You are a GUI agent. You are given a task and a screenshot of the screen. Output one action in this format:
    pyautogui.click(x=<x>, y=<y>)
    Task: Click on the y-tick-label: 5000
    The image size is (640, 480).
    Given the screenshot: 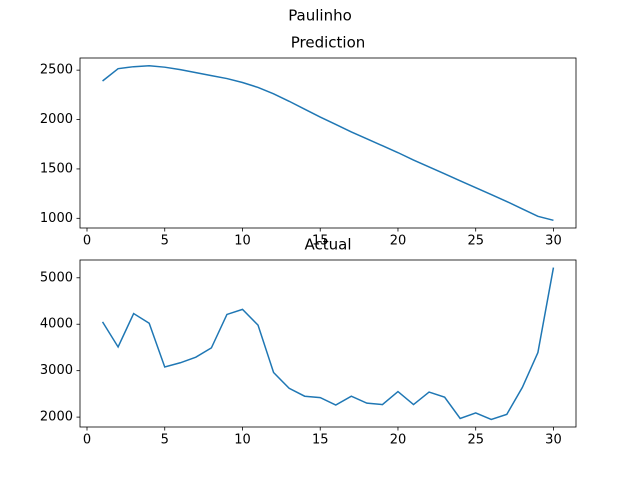 What is the action you would take?
    pyautogui.click(x=56, y=277)
    